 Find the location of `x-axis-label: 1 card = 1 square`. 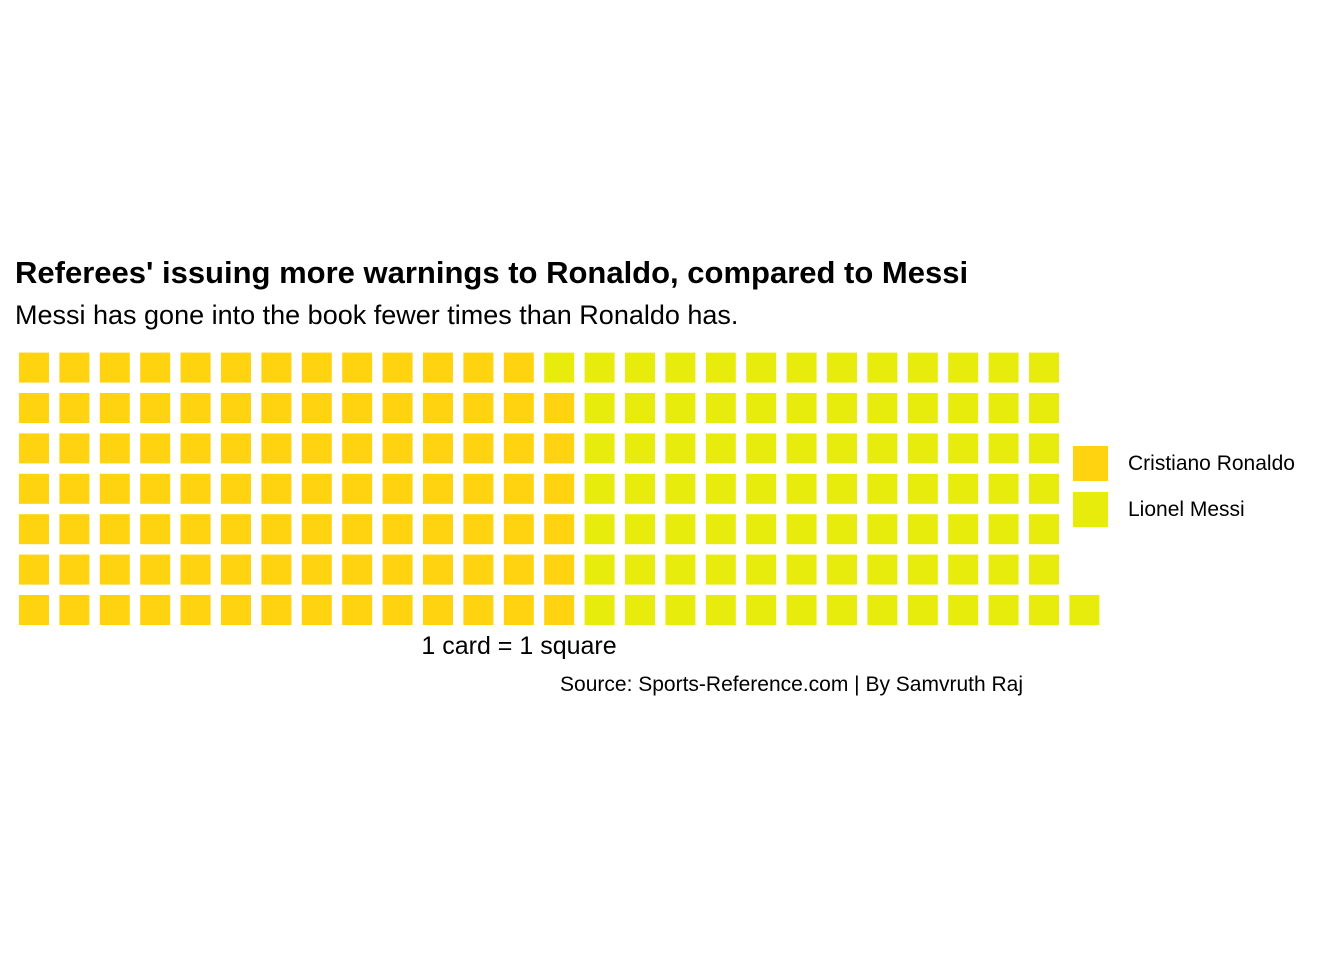

x-axis-label: 1 card = 1 square is located at coordinates (519, 646).